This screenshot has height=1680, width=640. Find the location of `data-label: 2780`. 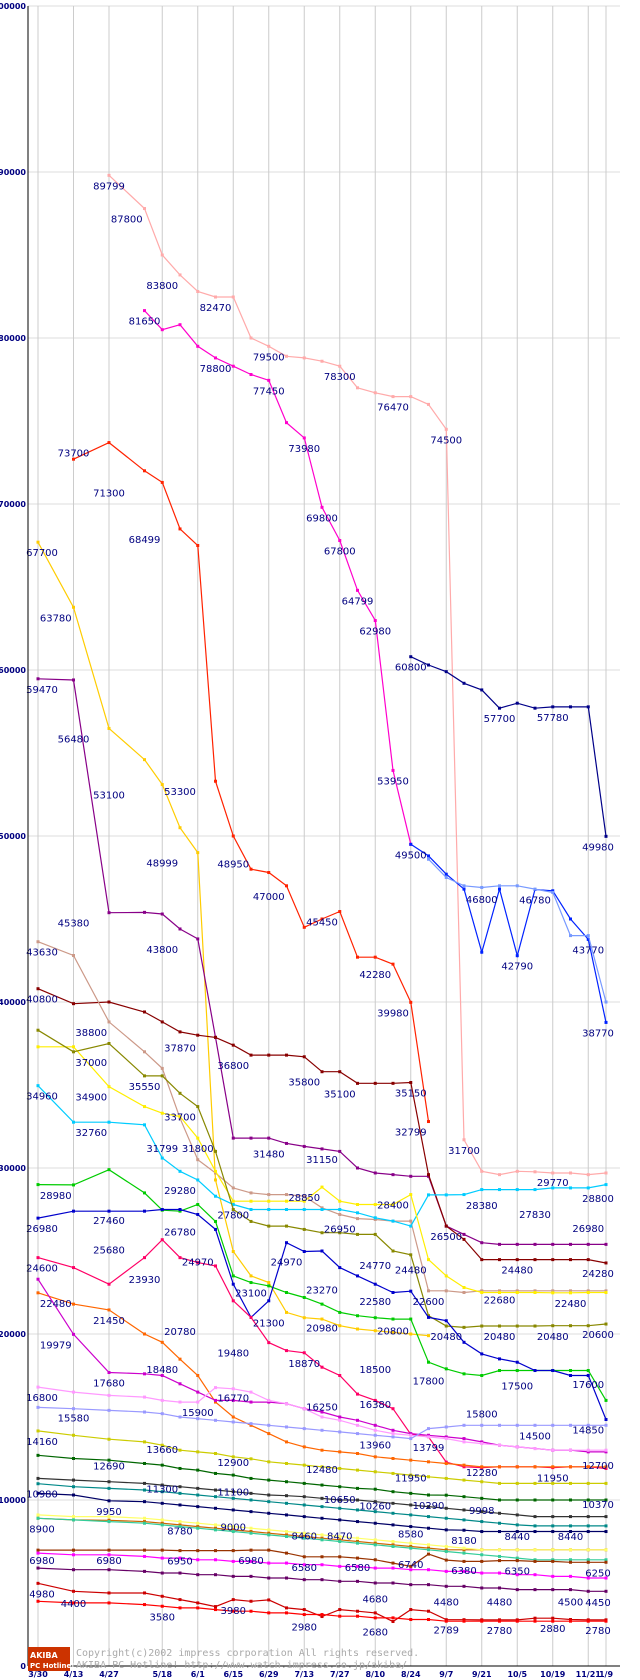

data-label: 2780 is located at coordinates (499, 1631).